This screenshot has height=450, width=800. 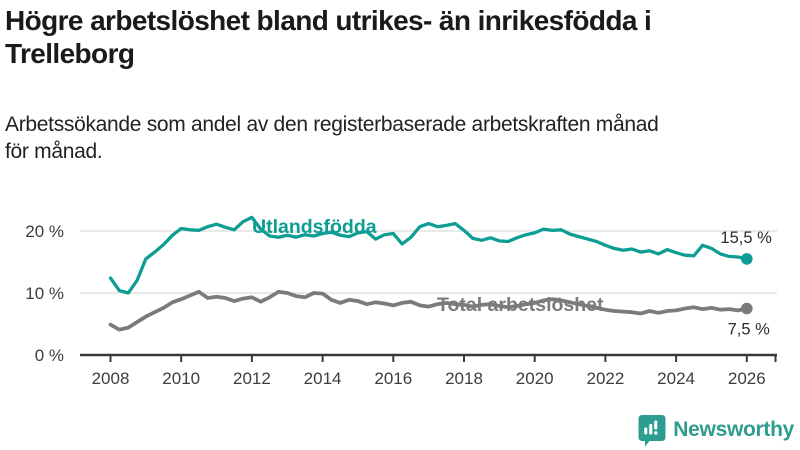 What do you see at coordinates (676, 378) in the screenshot?
I see `x-tick-label: 2024` at bounding box center [676, 378].